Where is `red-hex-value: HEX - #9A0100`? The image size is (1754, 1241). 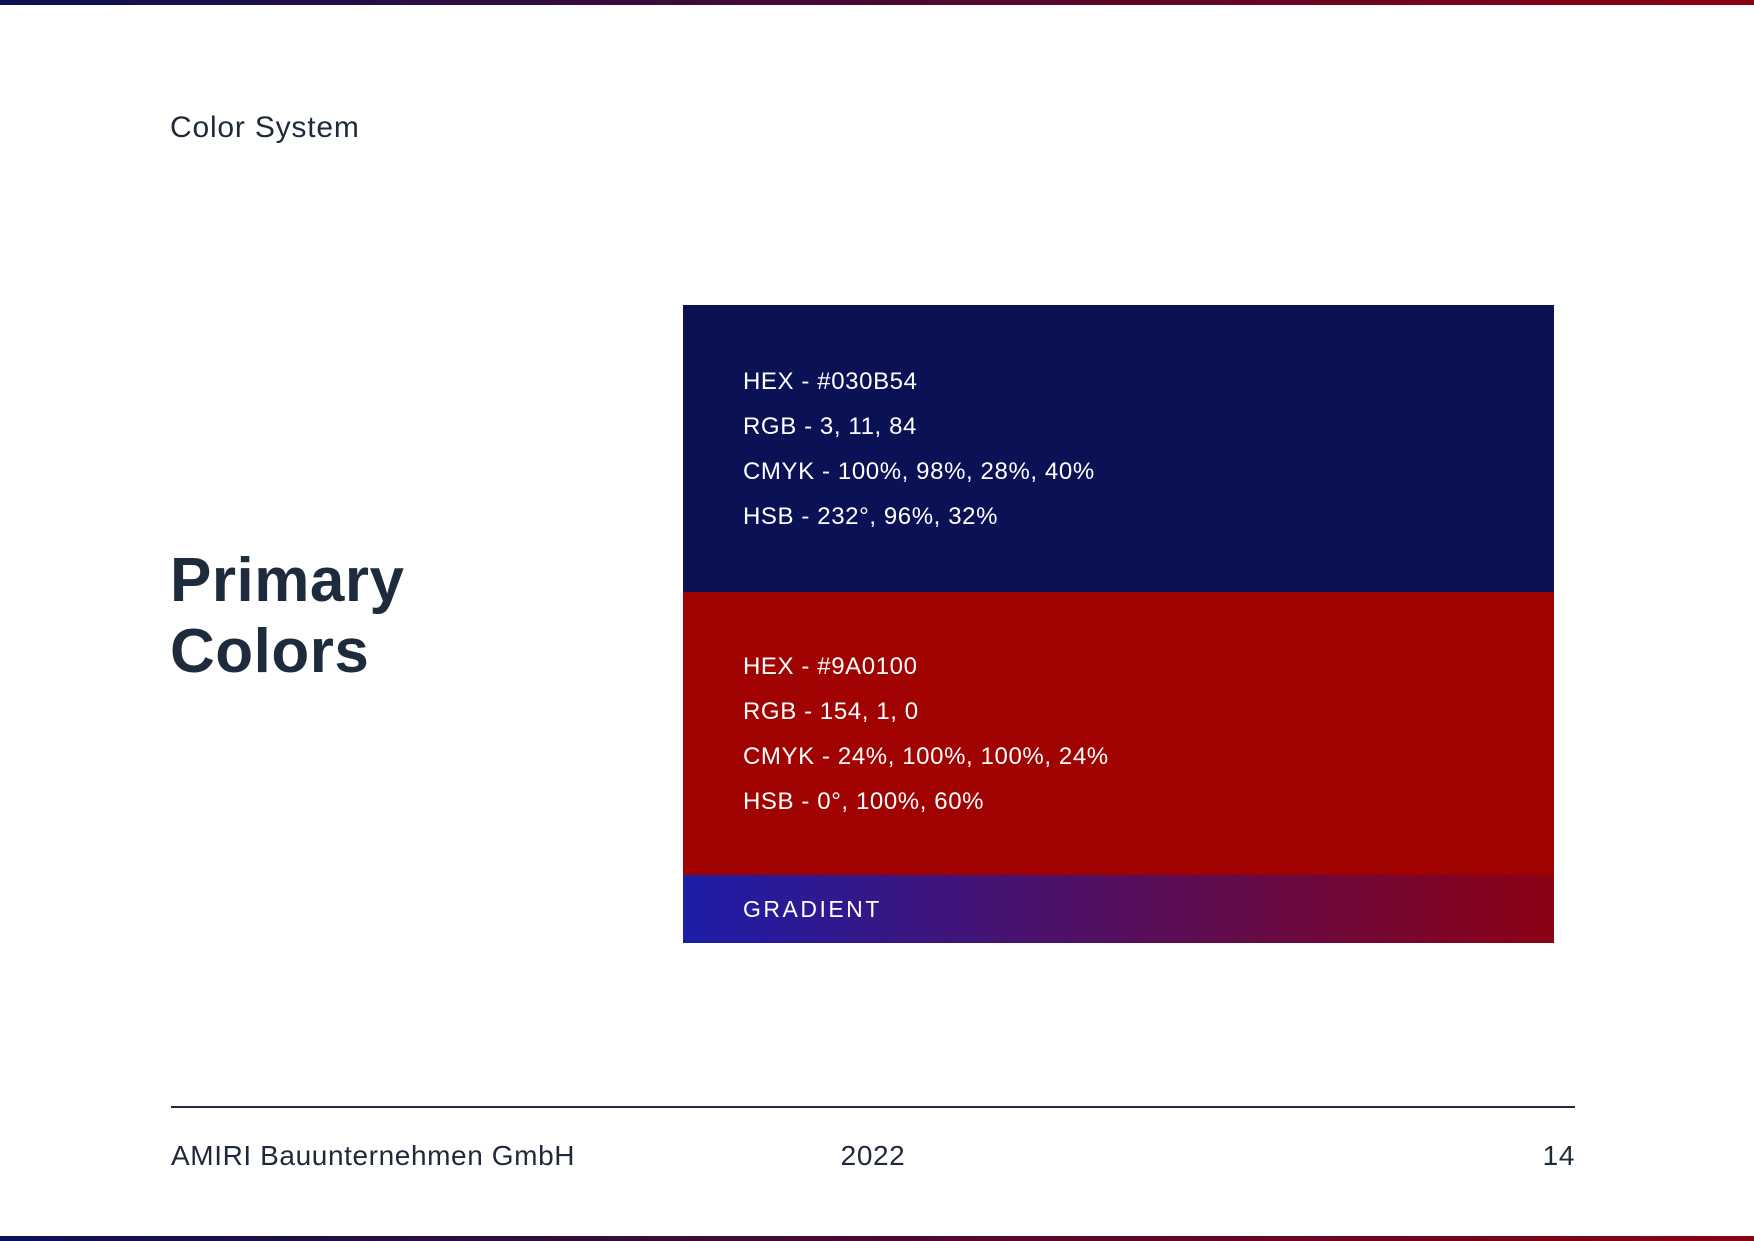 red-hex-value: HEX - #9A0100 is located at coordinates (830, 666).